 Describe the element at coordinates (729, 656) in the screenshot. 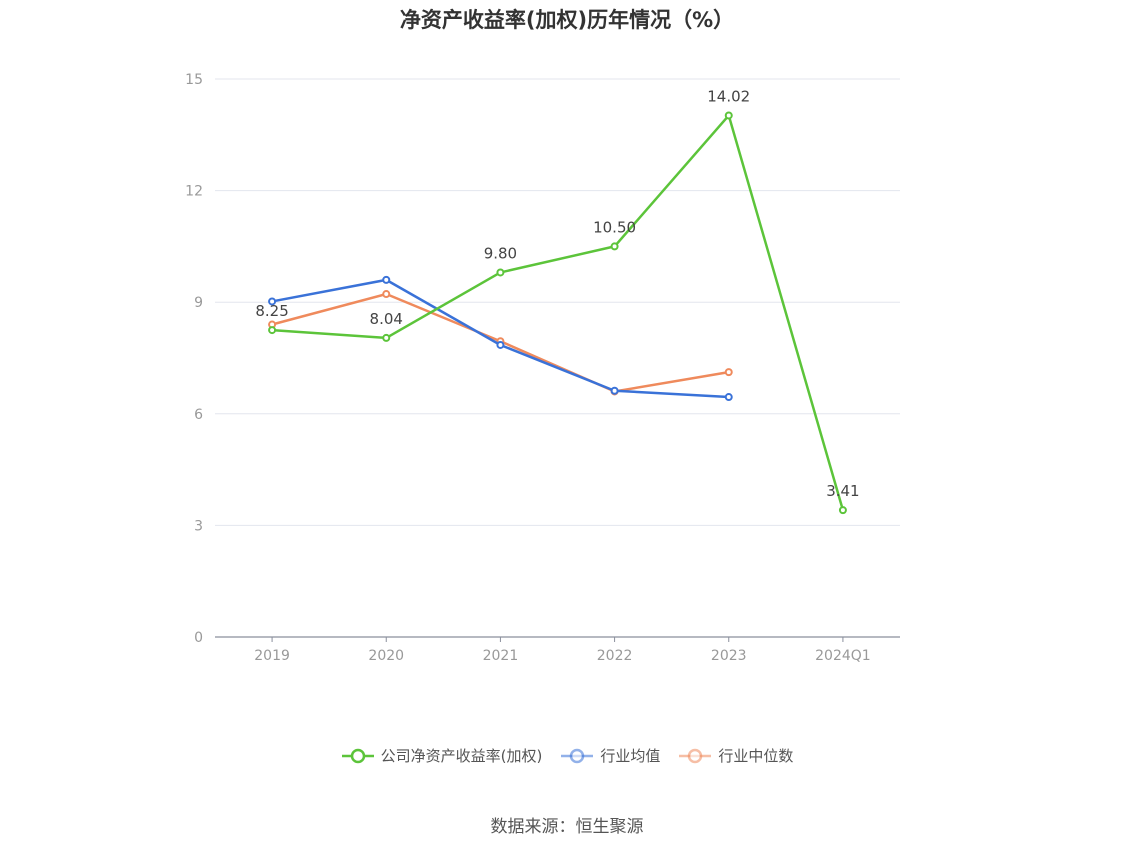

I see `x-tick-label: 2023` at that location.